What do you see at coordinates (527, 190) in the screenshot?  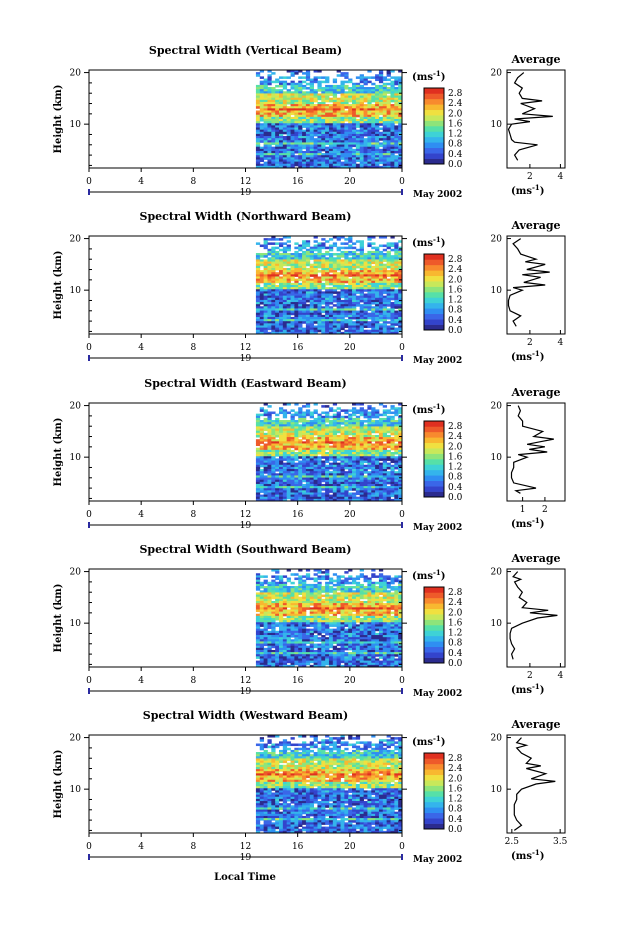 I see `average-unit: (ms-1)` at bounding box center [527, 190].